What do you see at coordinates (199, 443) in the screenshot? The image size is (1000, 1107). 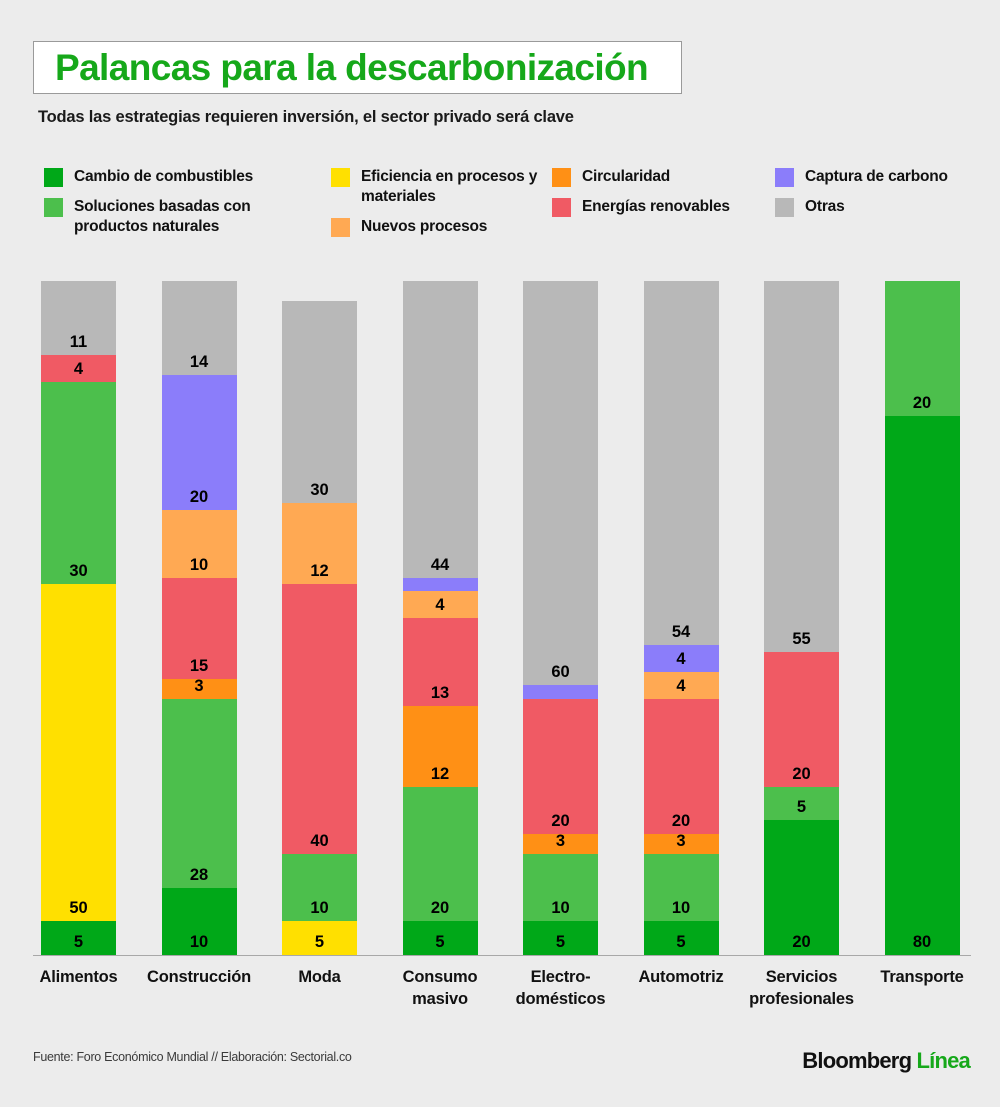 I see `bar-segment-carbon_capture: 20` at bounding box center [199, 443].